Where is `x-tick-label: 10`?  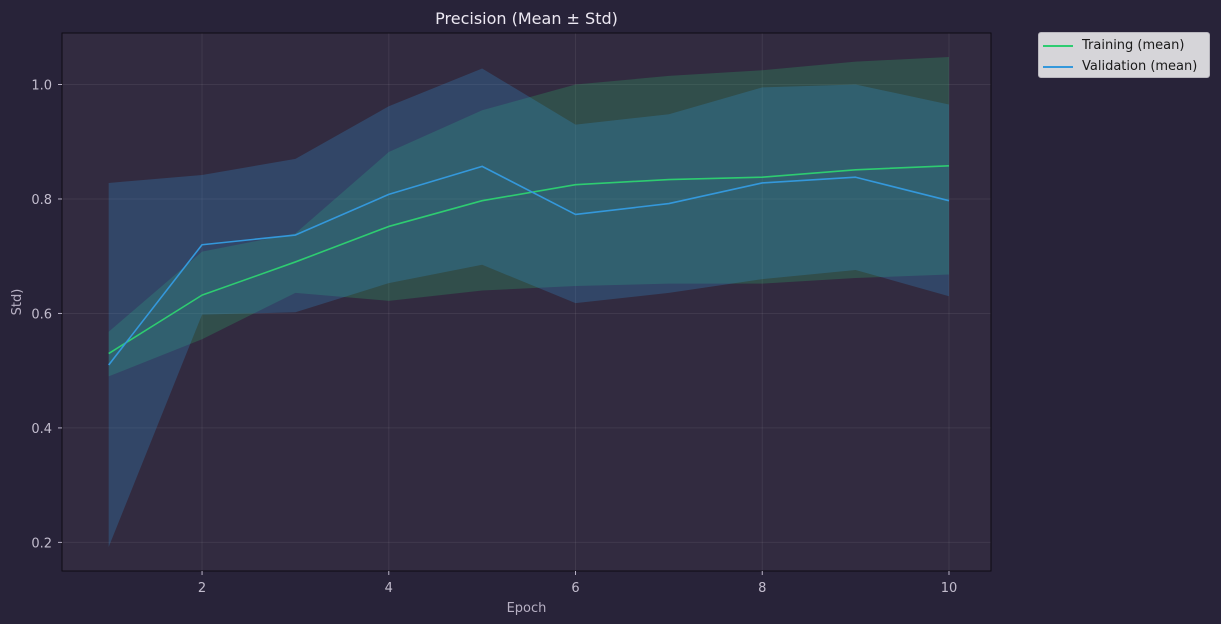 x-tick-label: 10 is located at coordinates (949, 588).